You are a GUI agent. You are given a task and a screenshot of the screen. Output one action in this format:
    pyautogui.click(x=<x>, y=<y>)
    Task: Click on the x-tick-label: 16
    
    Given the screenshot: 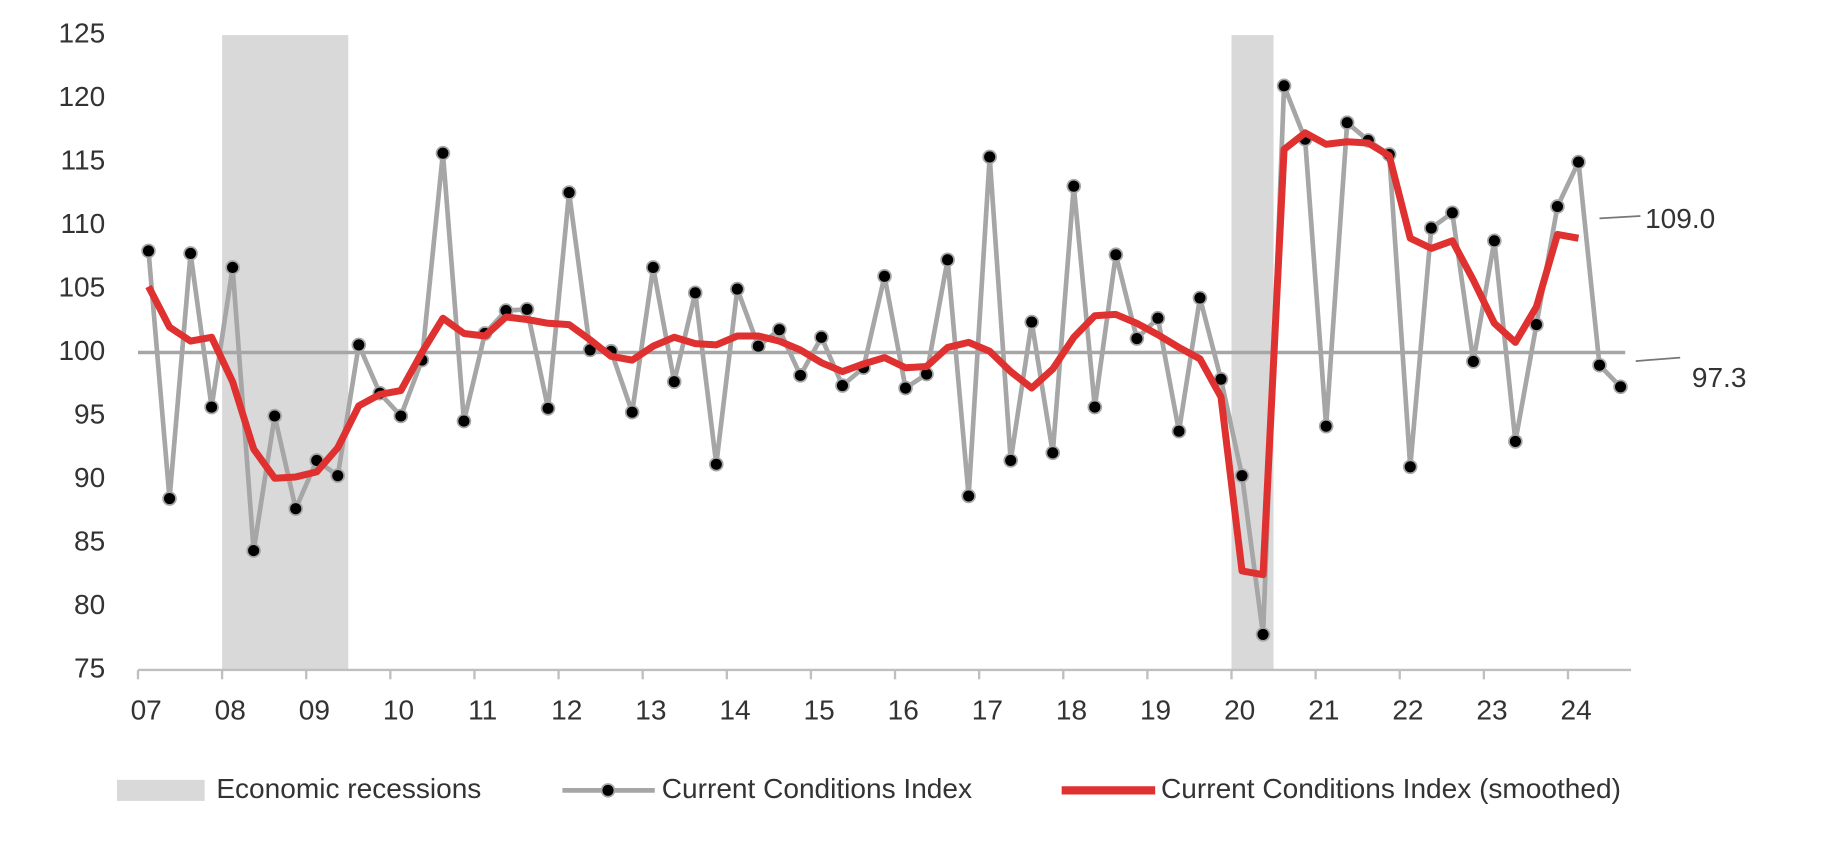 What is the action you would take?
    pyautogui.click(x=903, y=709)
    